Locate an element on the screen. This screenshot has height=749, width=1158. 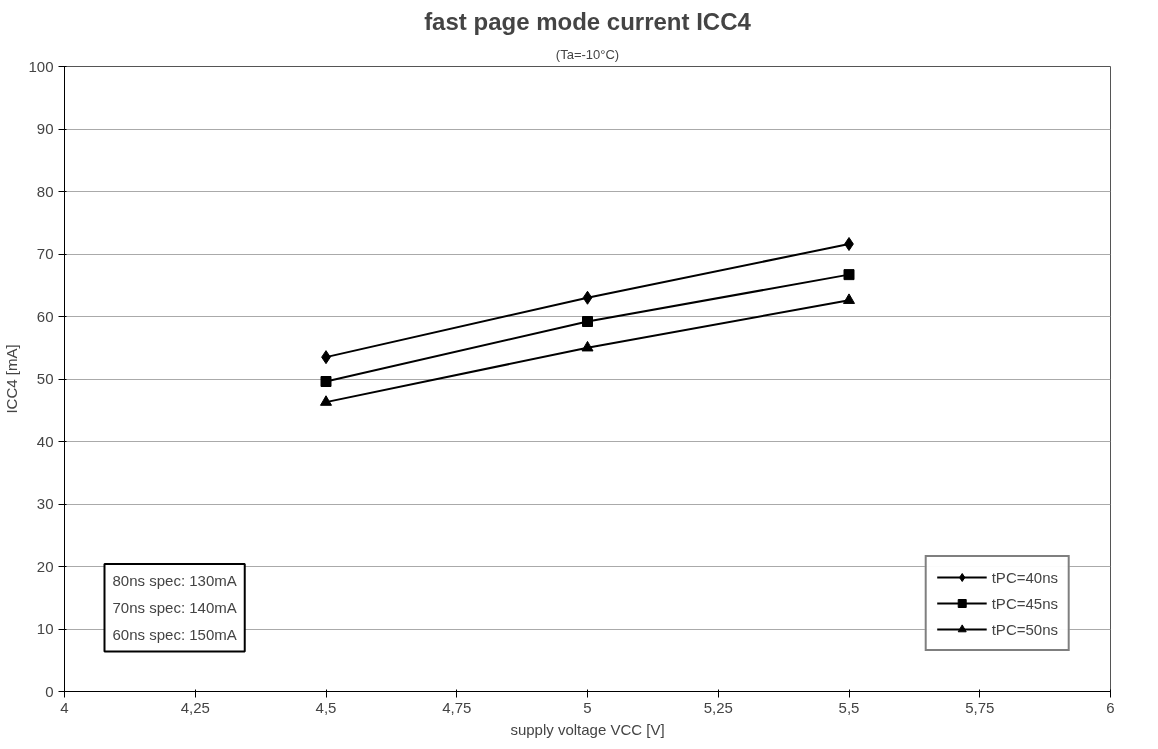
x-tick-label: 5,5 is located at coordinates (849, 707).